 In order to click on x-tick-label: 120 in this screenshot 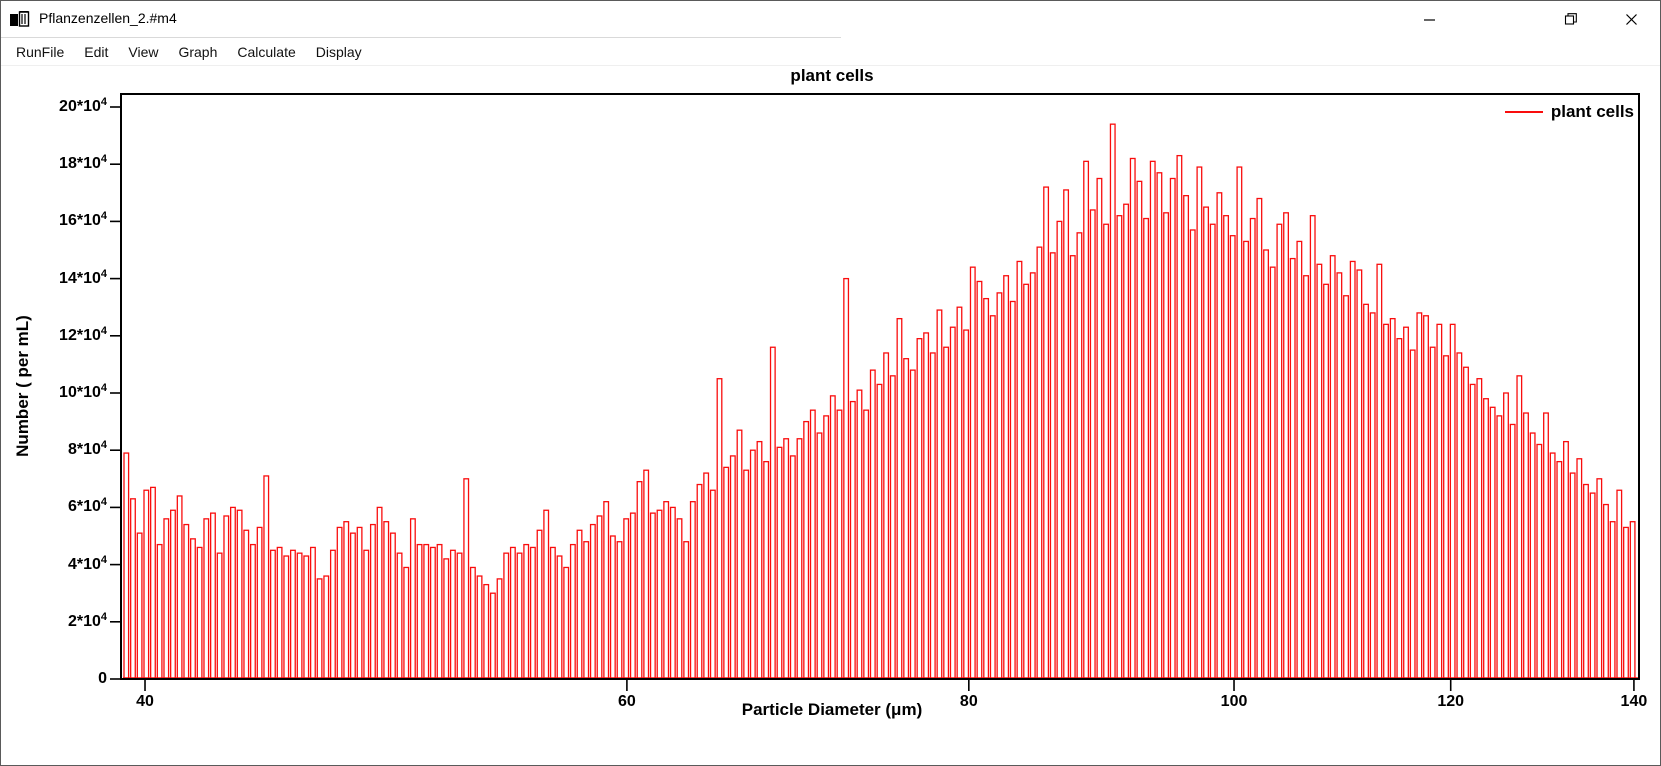, I will do `click(1451, 701)`.